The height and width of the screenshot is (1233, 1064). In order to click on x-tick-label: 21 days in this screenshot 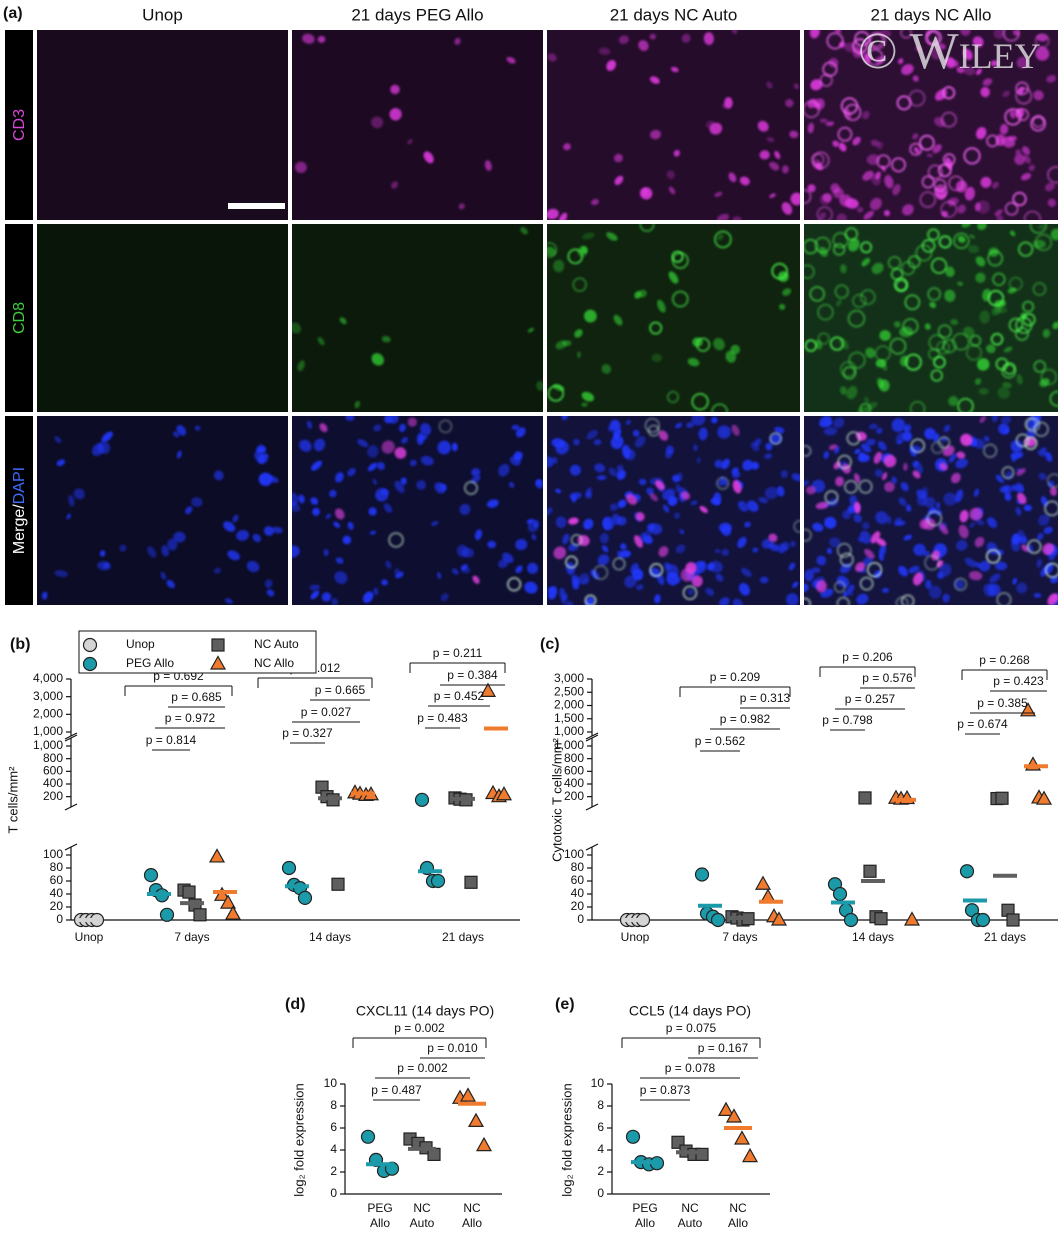, I will do `click(463, 937)`.